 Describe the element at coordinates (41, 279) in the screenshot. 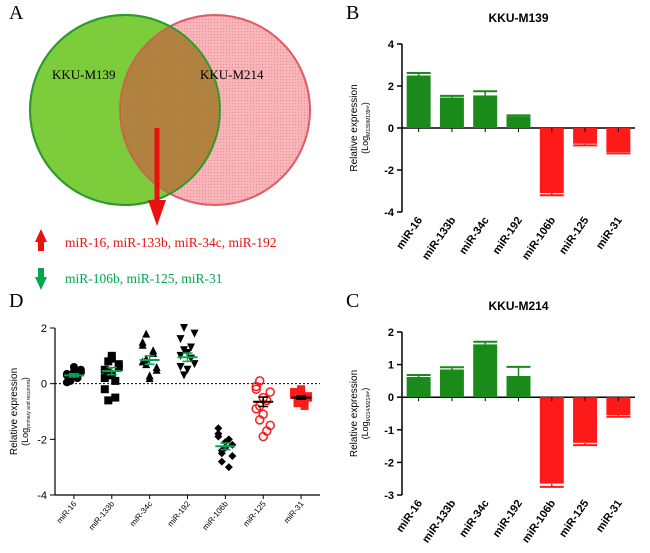

I see `arrow-down-icon` at that location.